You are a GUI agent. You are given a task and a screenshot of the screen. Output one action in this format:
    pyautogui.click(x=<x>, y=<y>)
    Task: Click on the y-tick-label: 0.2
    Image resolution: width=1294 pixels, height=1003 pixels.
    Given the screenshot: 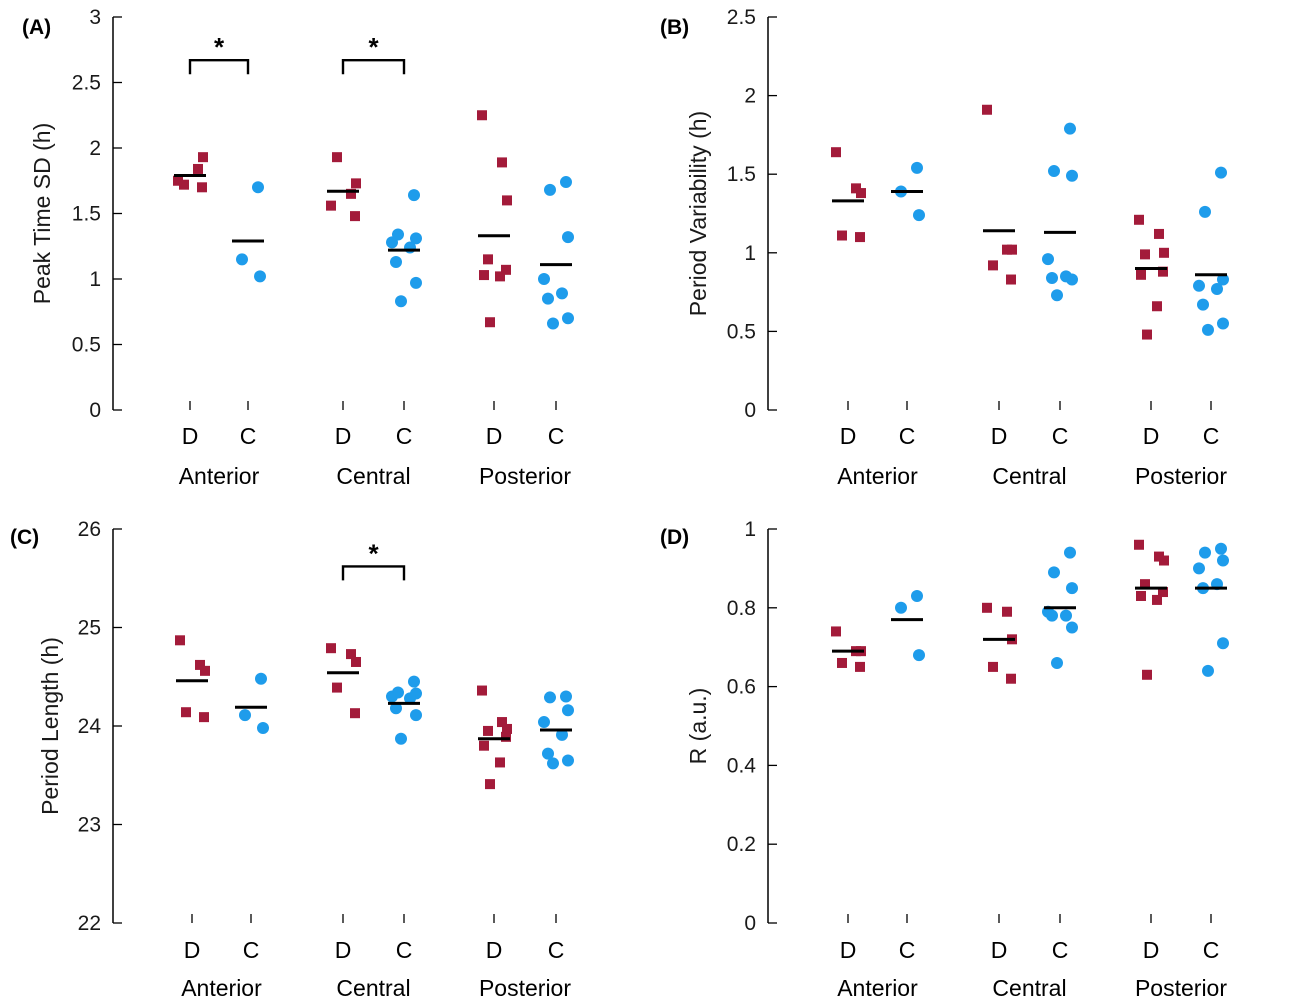 What is the action you would take?
    pyautogui.click(x=741, y=844)
    